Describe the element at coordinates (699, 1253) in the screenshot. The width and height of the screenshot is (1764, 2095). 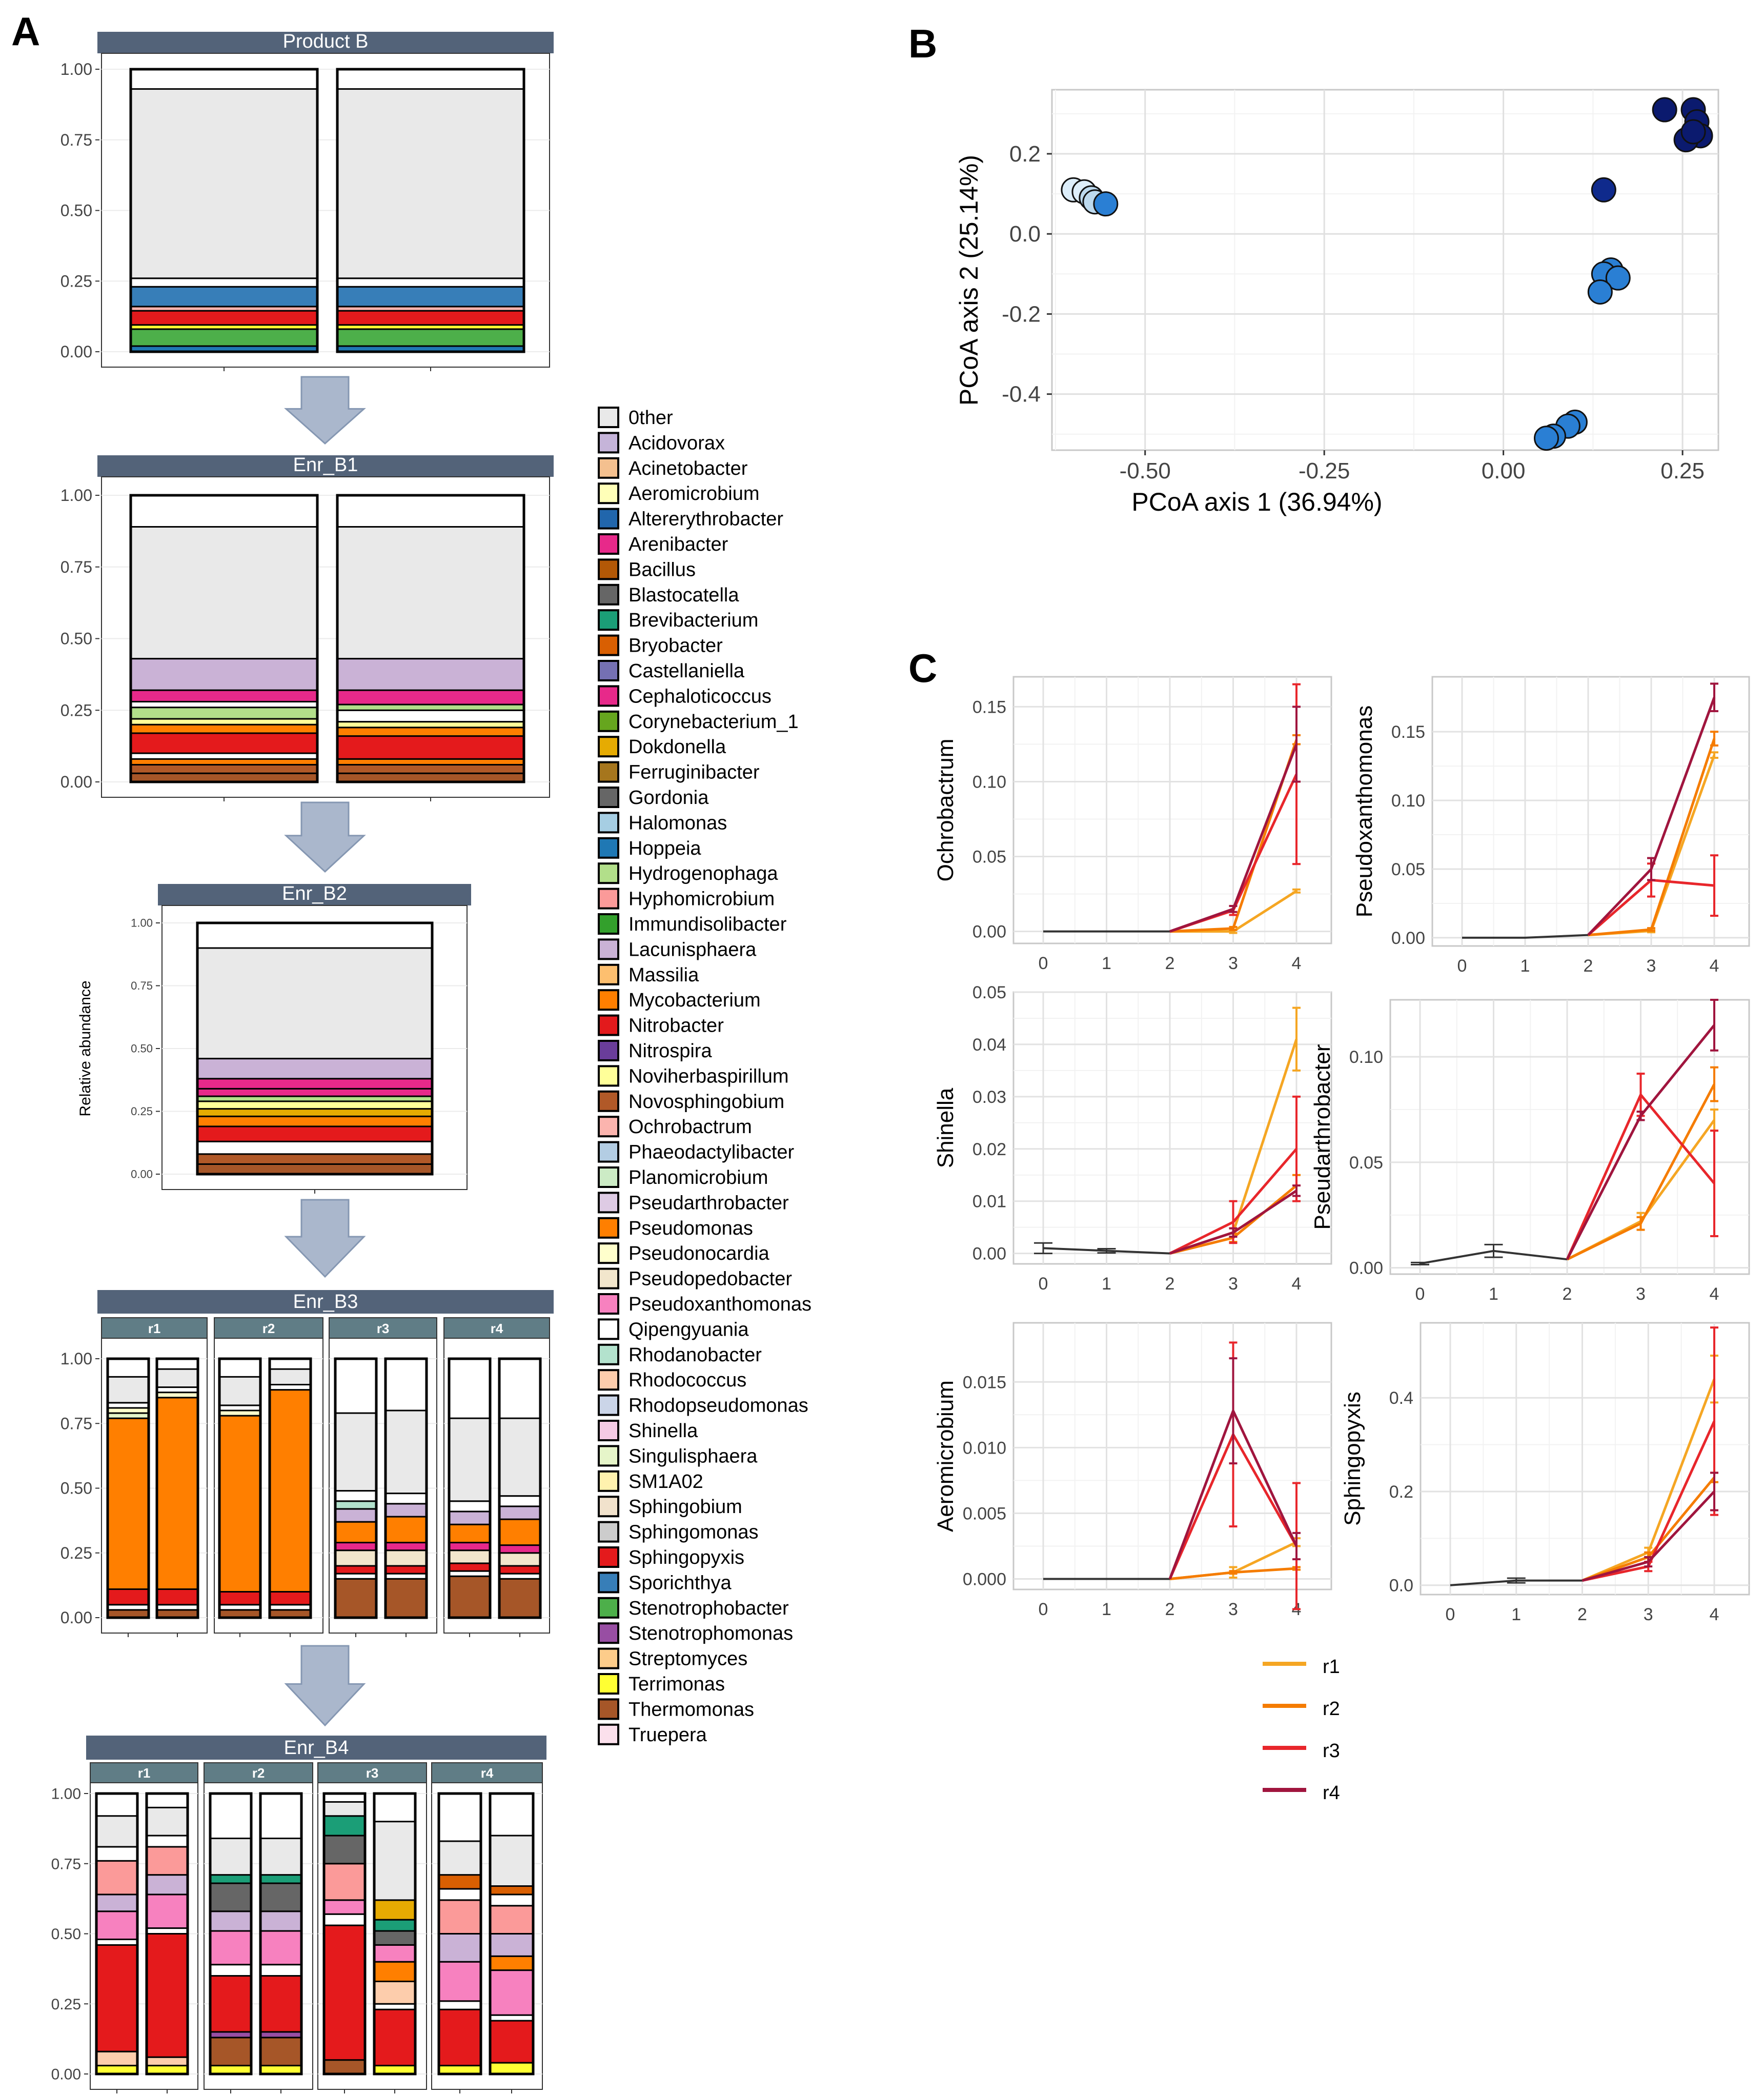
I see `legend-label: Pseudonocardia` at that location.